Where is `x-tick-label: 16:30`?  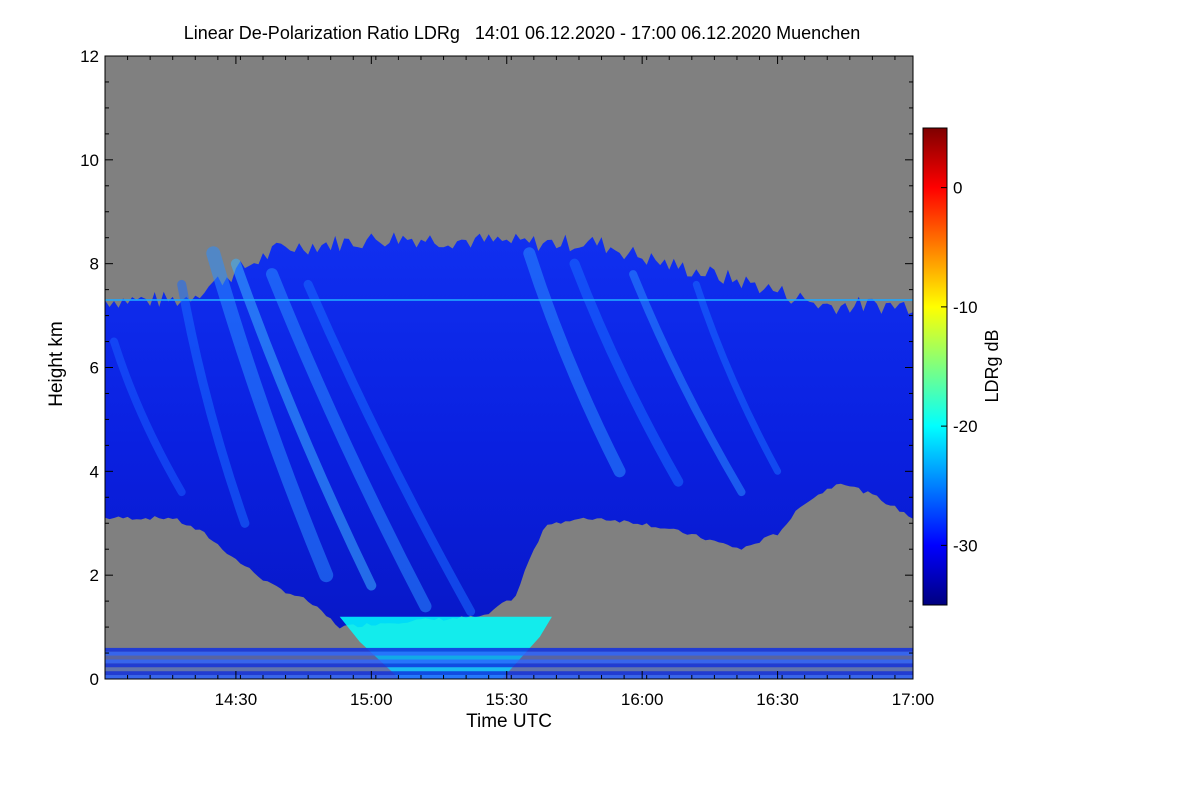
x-tick-label: 16:30 is located at coordinates (777, 699).